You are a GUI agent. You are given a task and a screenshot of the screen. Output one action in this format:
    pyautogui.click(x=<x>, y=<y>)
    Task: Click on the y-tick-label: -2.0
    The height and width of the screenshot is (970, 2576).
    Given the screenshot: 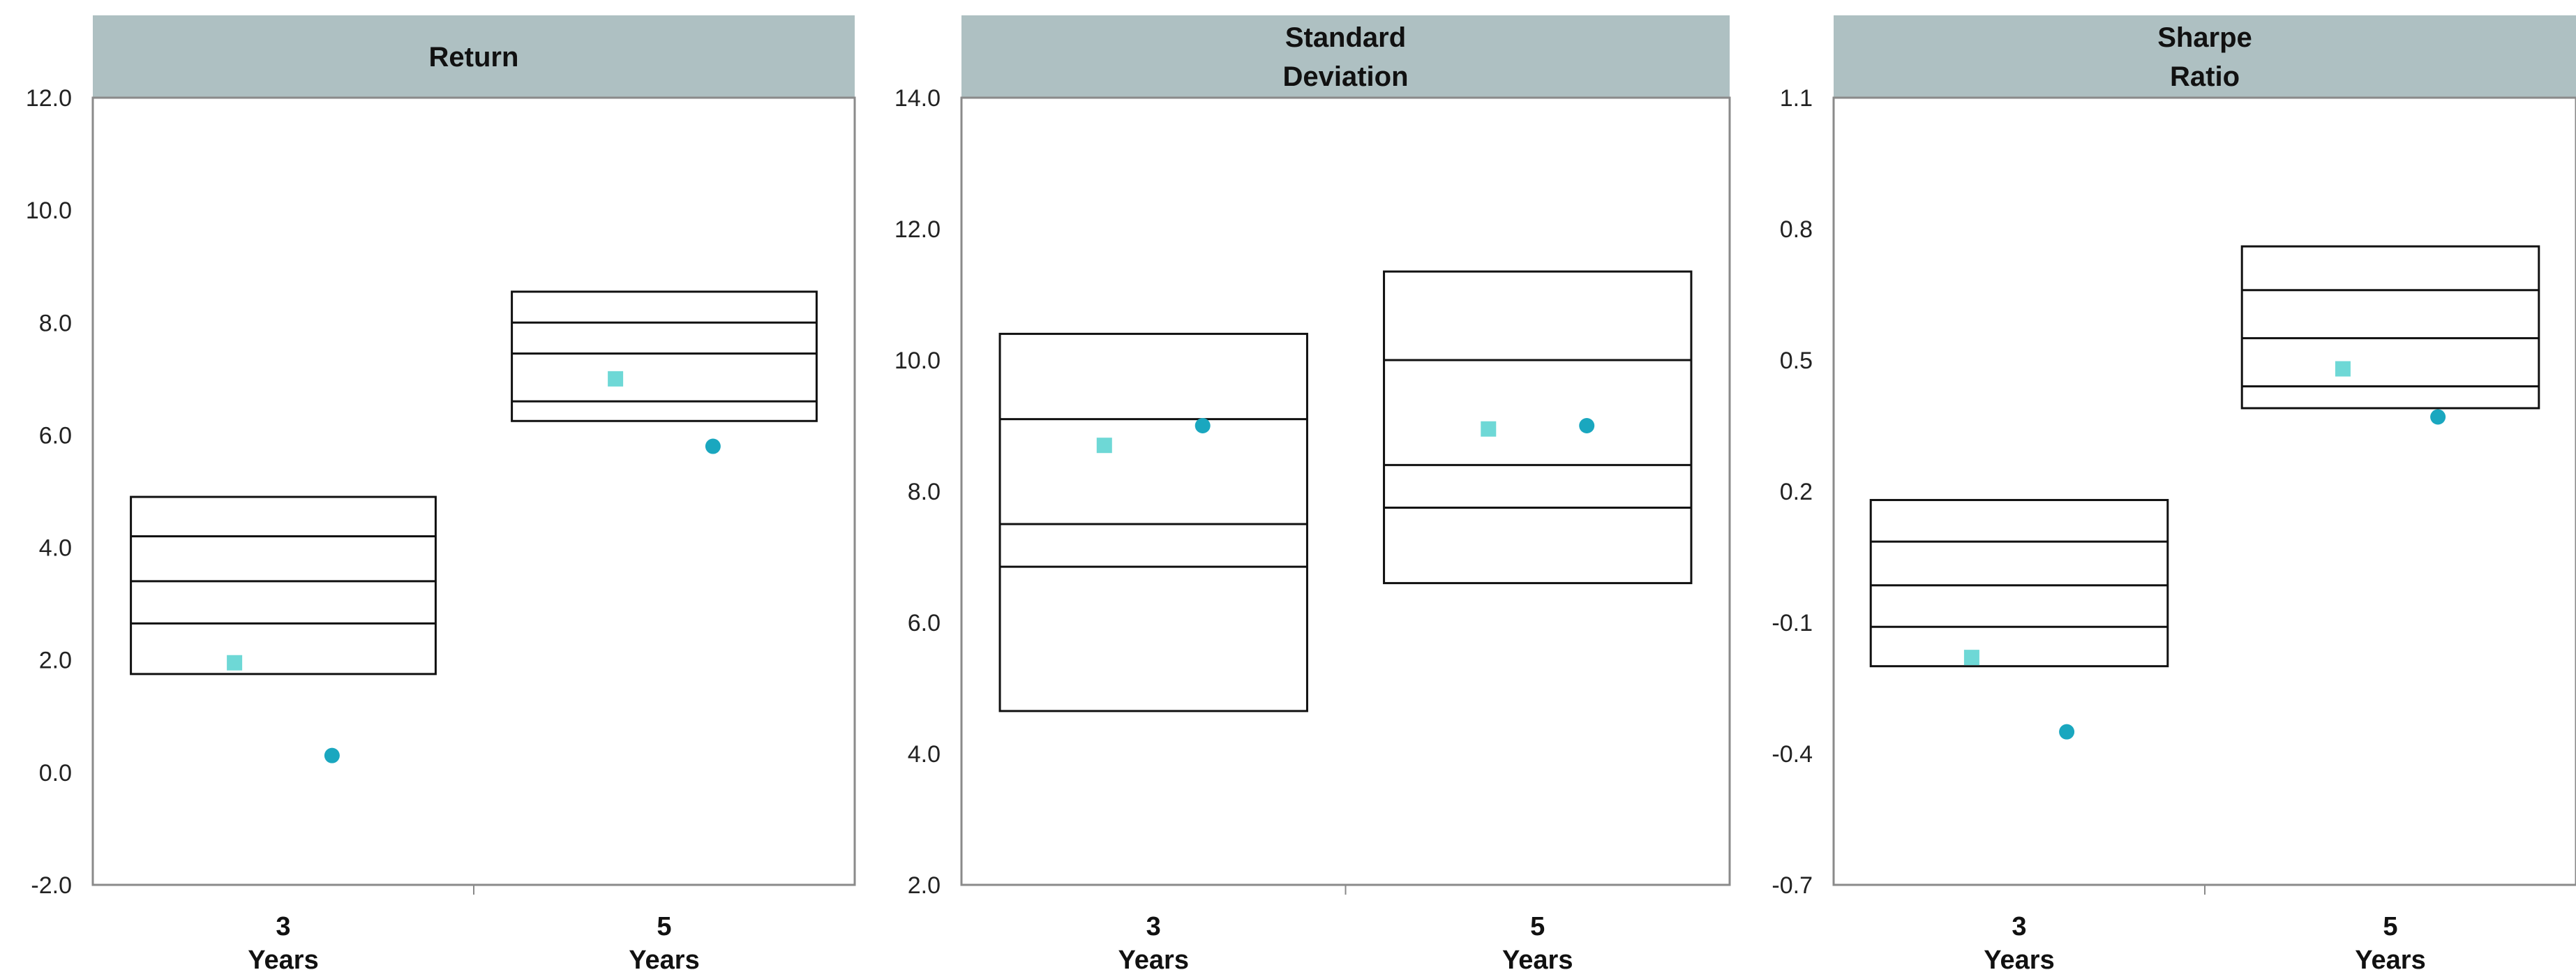 What is the action you would take?
    pyautogui.click(x=51, y=885)
    